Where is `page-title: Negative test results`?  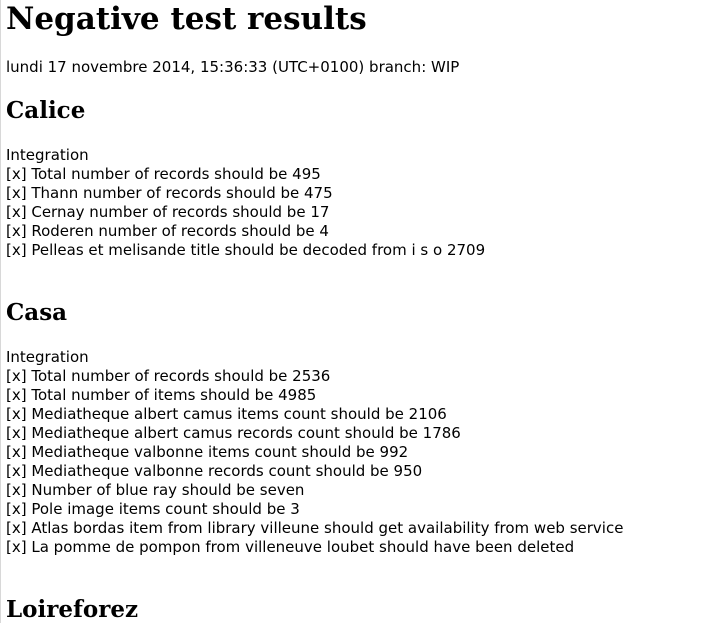 page-title: Negative test results is located at coordinates (186, 19).